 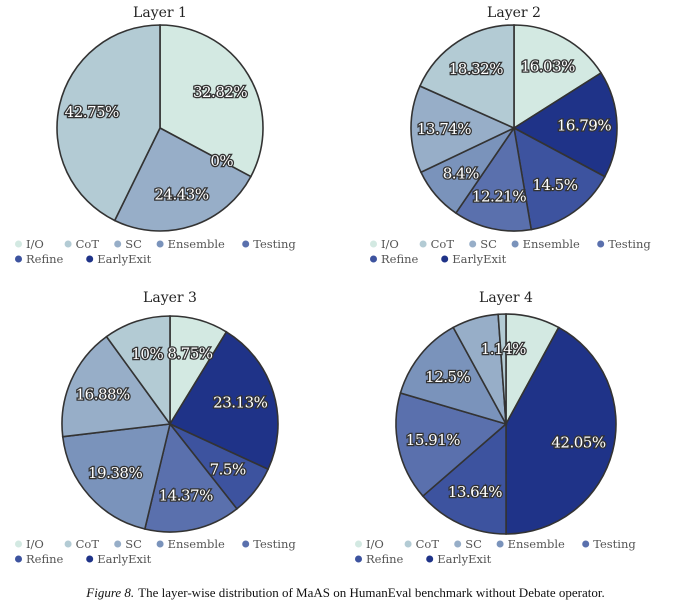 What do you see at coordinates (81, 544) in the screenshot?
I see `legend-item: CoT` at bounding box center [81, 544].